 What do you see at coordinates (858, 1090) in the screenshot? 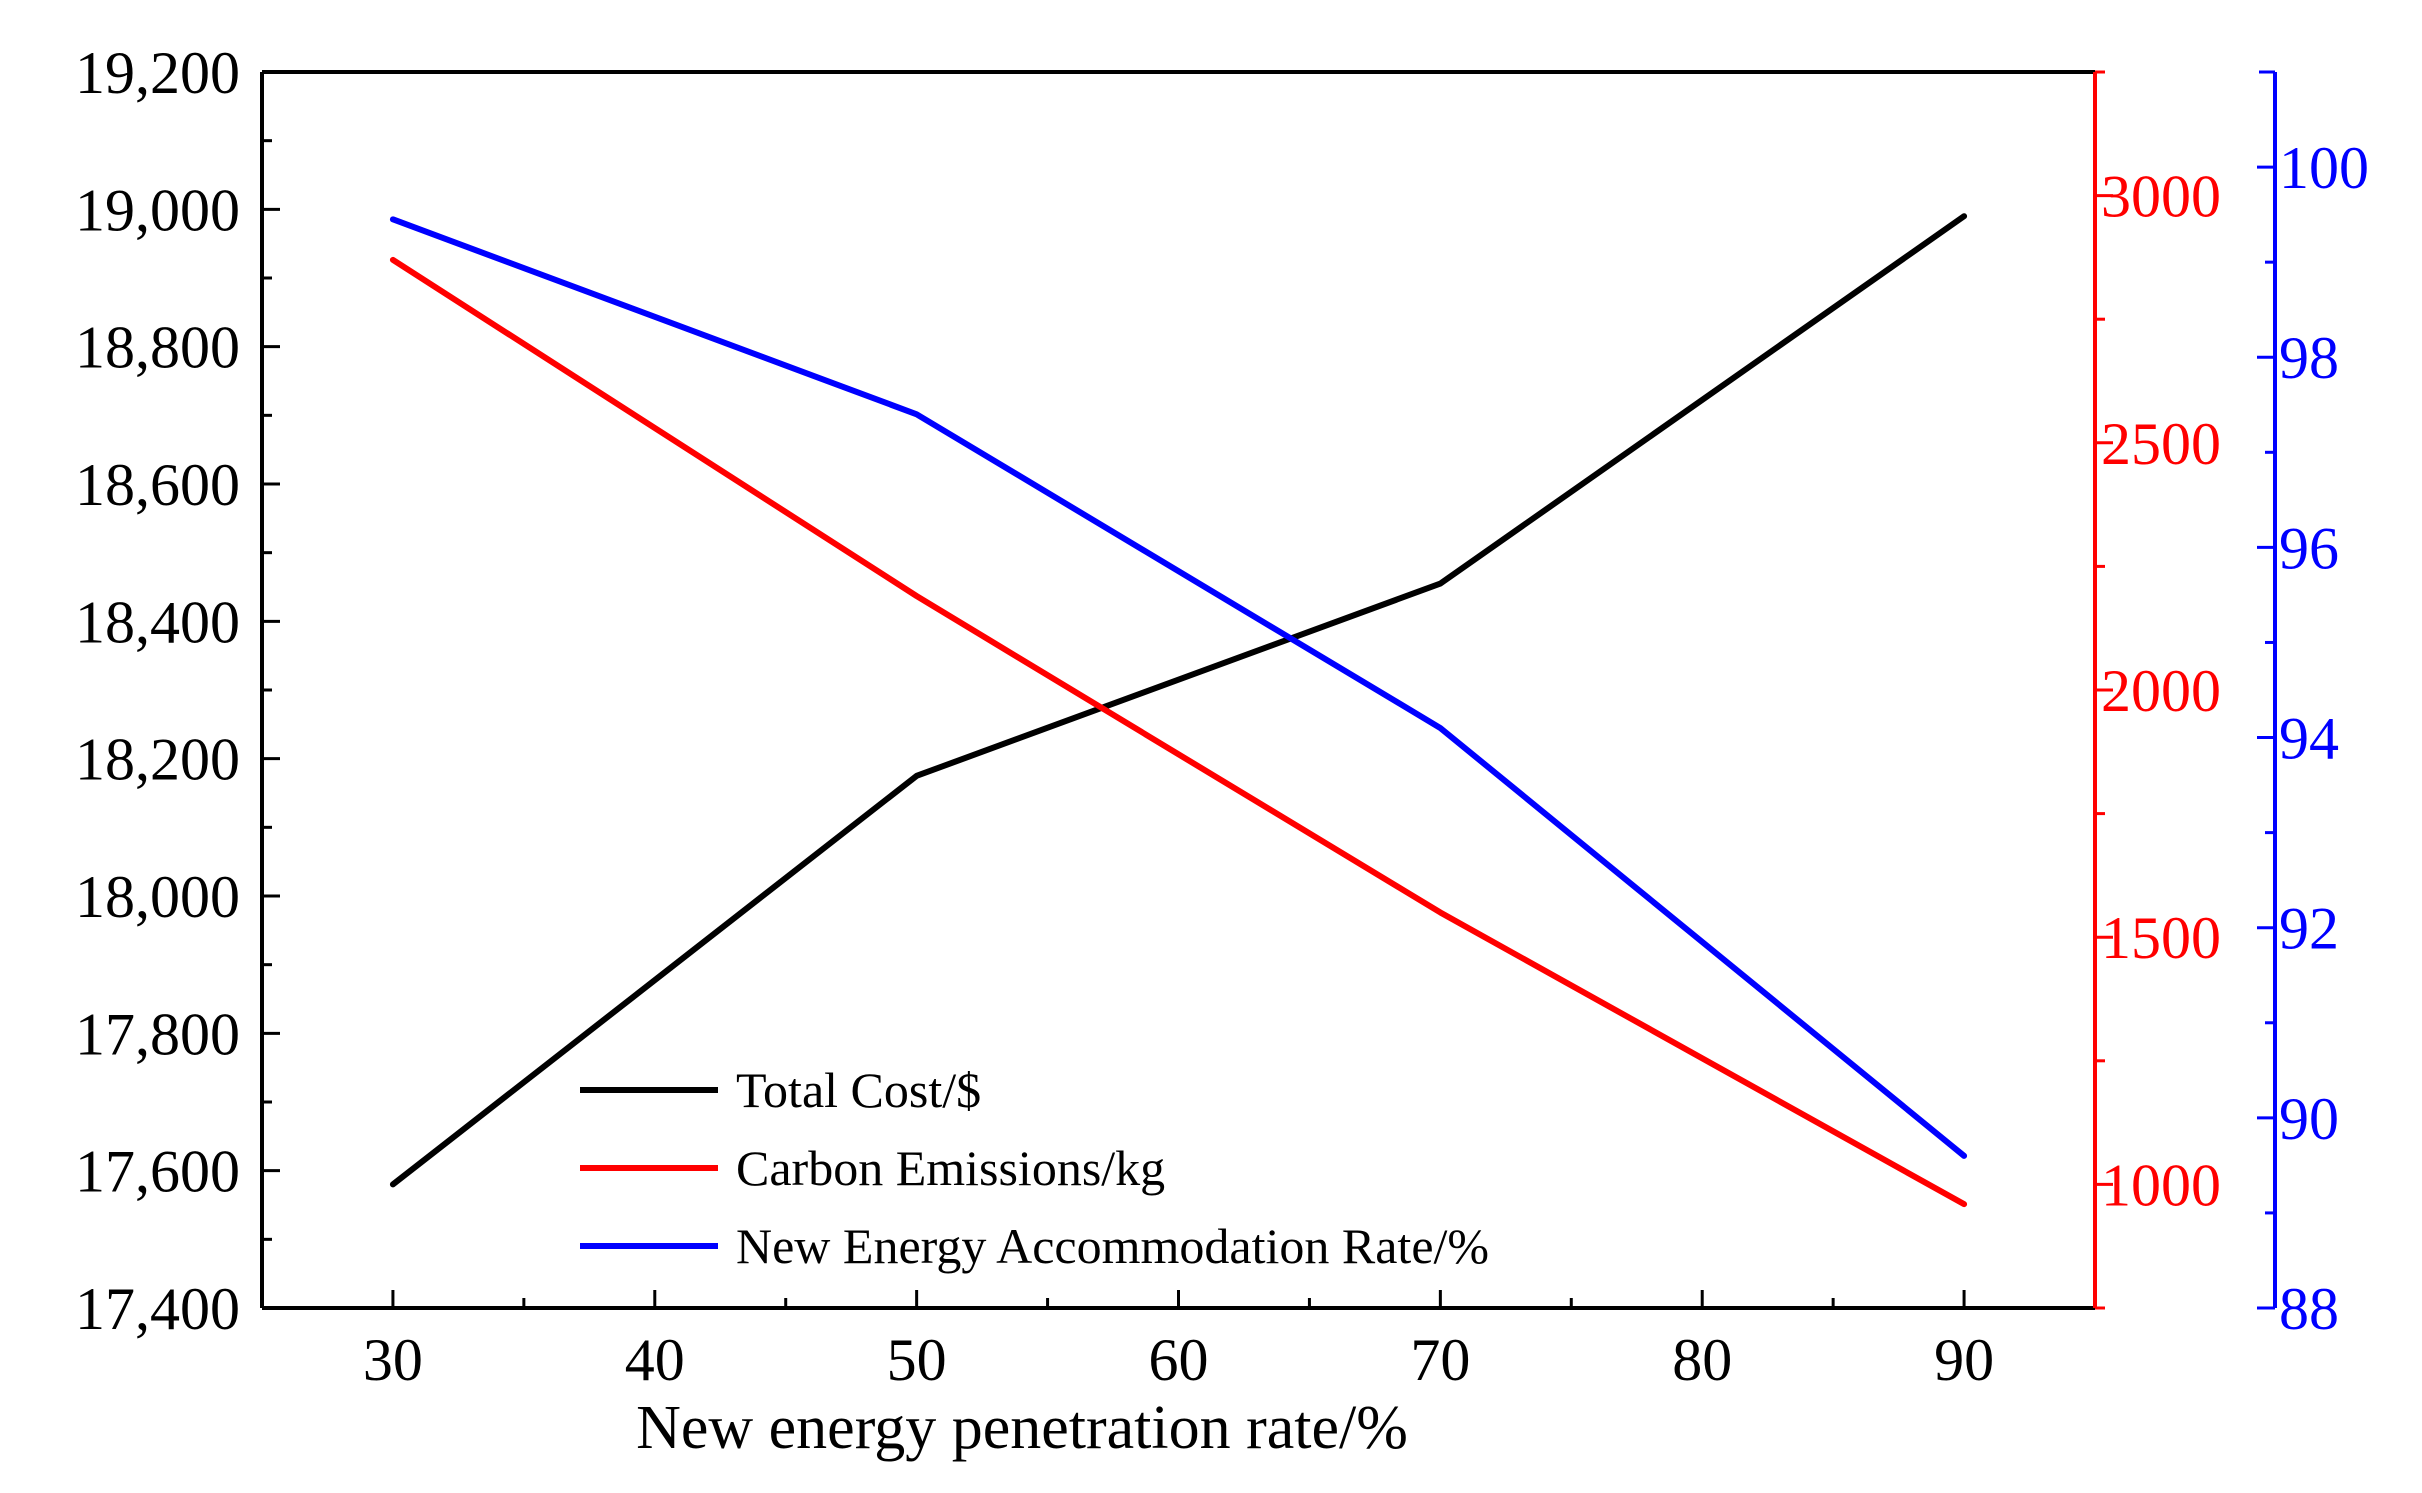
I see `legend-label: Total Cost/$` at bounding box center [858, 1090].